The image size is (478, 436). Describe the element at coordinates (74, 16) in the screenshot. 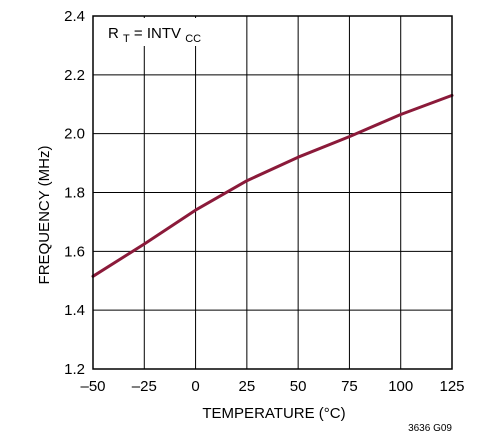

I see `y-tick-label: 2.4` at that location.